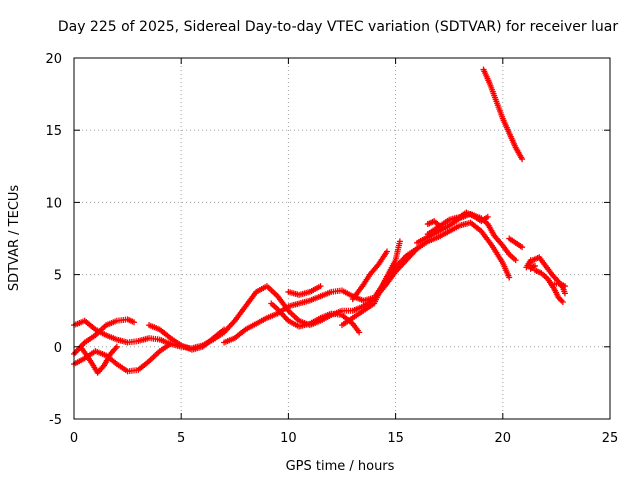 This screenshot has width=640, height=480. What do you see at coordinates (344, 438) in the screenshot?
I see `x-tick-labels: 0 5 10 15 20 25` at bounding box center [344, 438].